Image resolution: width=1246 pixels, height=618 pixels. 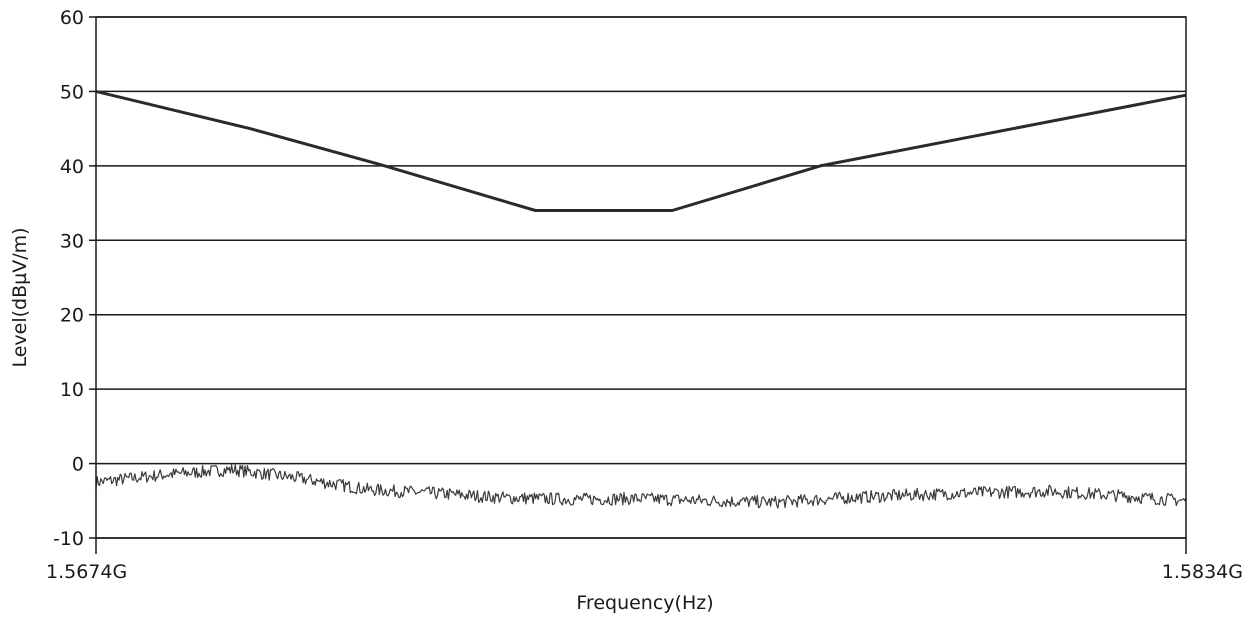 What do you see at coordinates (74, 278) in the screenshot?
I see `y-axis: 60 50 40 30 20 10 0 -10` at bounding box center [74, 278].